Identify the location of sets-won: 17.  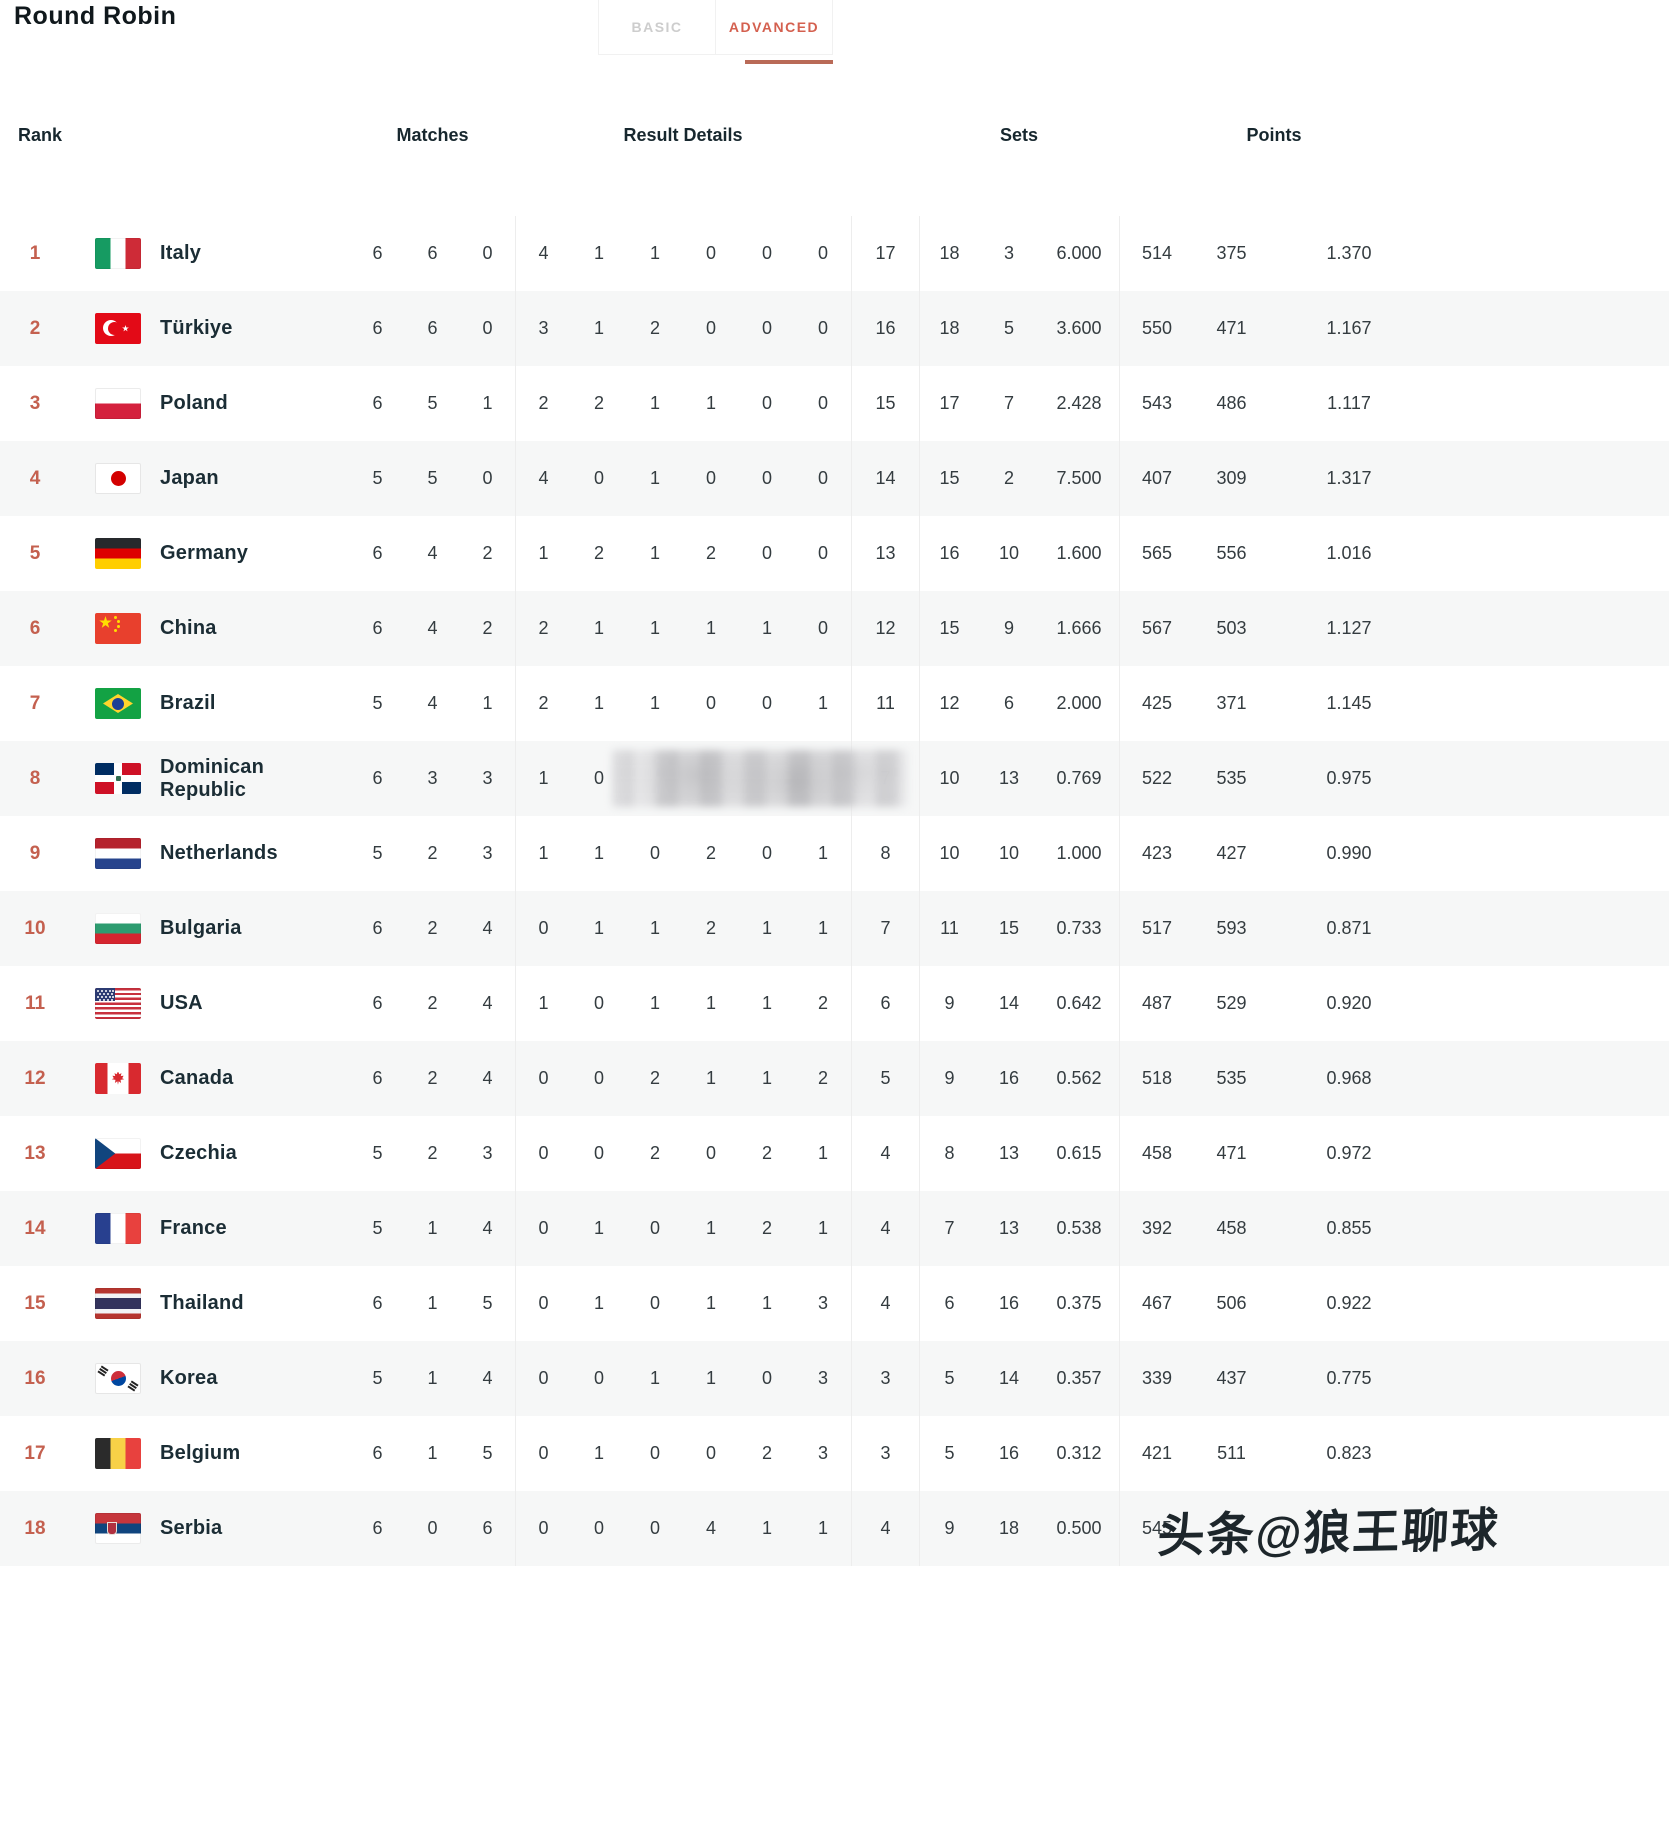
(949, 403).